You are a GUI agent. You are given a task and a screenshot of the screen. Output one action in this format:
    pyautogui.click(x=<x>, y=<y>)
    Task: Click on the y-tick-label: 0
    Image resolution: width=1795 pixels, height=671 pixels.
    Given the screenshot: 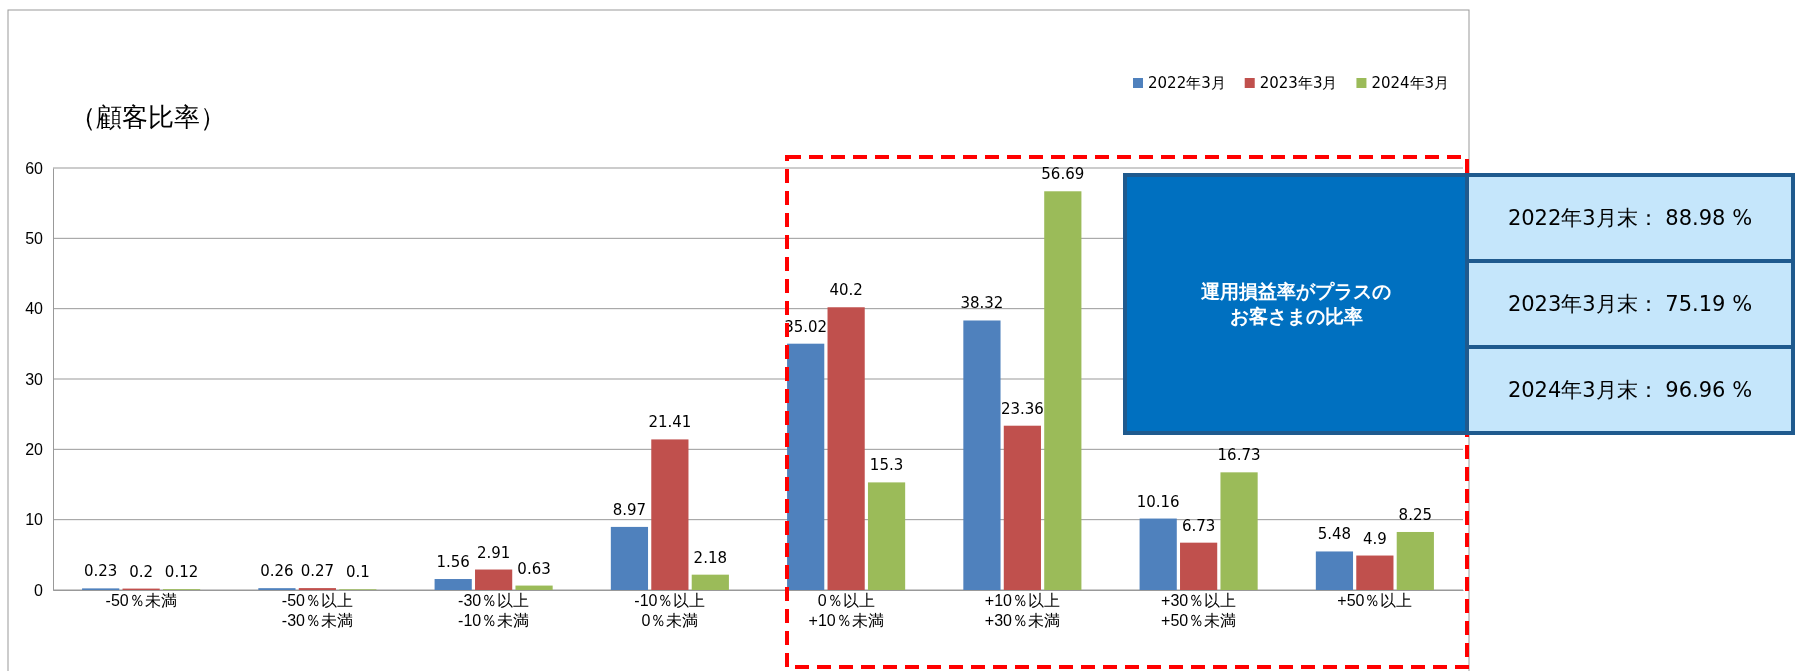 What is the action you would take?
    pyautogui.click(x=39, y=590)
    